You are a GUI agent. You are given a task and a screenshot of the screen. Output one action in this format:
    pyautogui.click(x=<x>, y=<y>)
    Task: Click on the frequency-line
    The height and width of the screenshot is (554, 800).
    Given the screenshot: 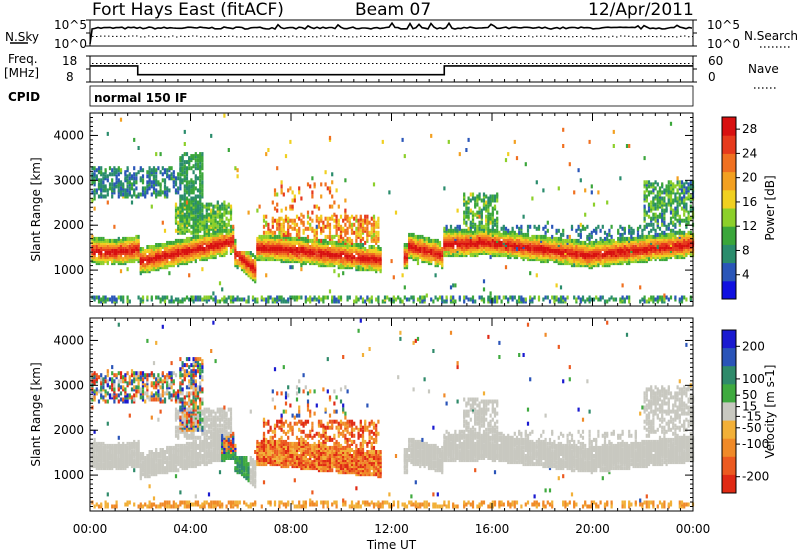 What is the action you would take?
    pyautogui.click(x=391, y=70)
    